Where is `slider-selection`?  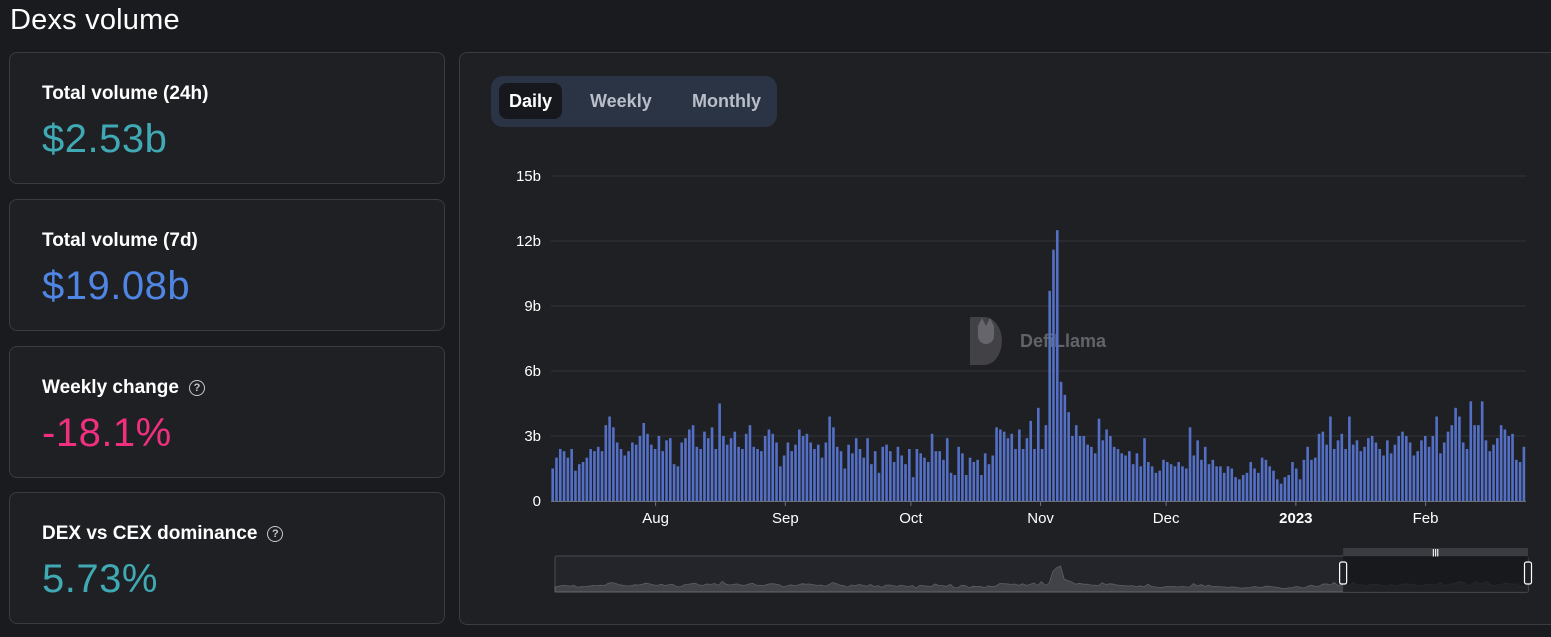
slider-selection is located at coordinates (1435, 574).